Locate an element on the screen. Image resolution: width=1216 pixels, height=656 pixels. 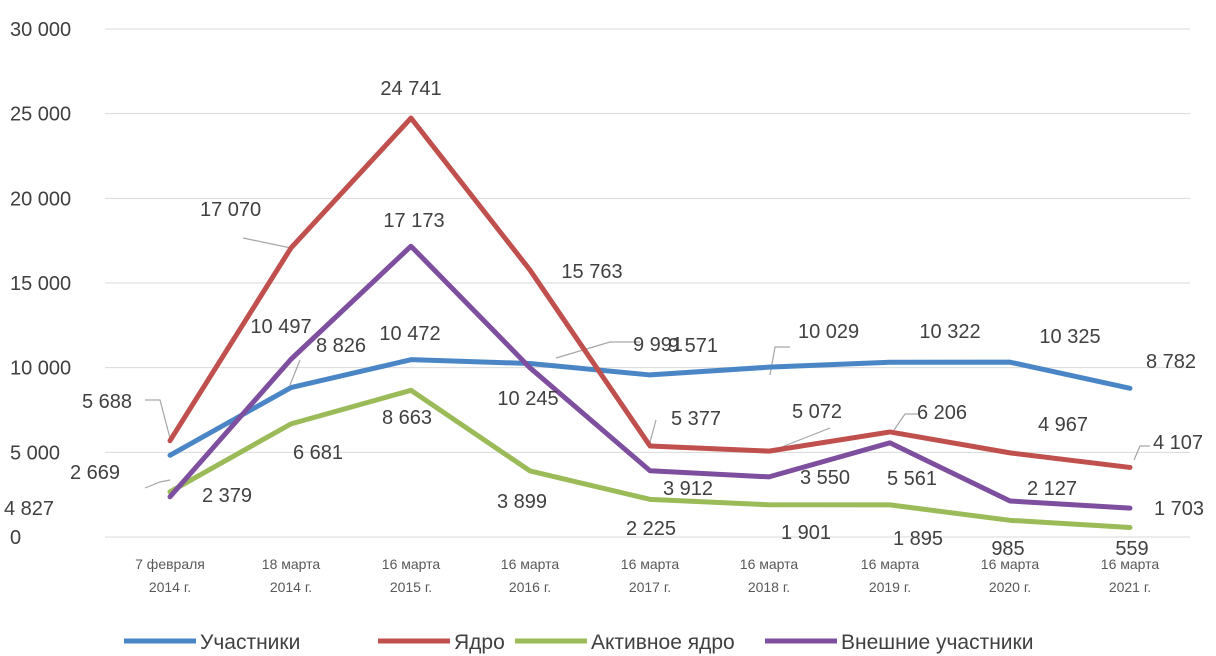
data-label: 5 688 is located at coordinates (107, 402).